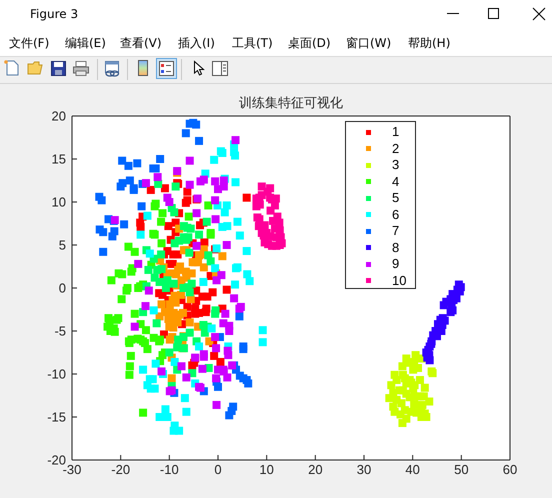 This screenshot has width=552, height=498. I want to click on y-tick-label: -10, so click(56, 374).